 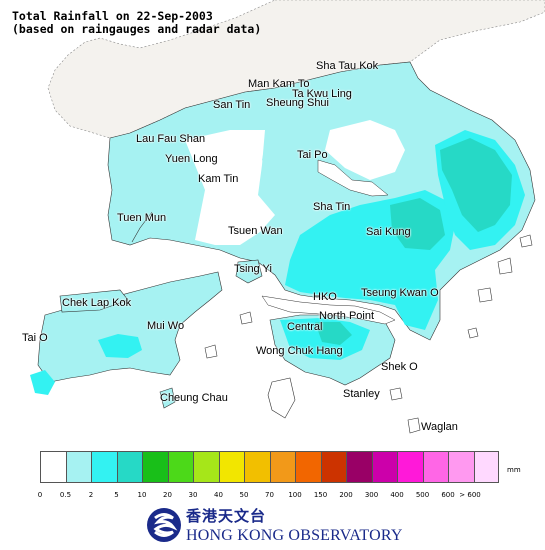 I want to click on victoria-harbour-water, so click(x=328, y=310).